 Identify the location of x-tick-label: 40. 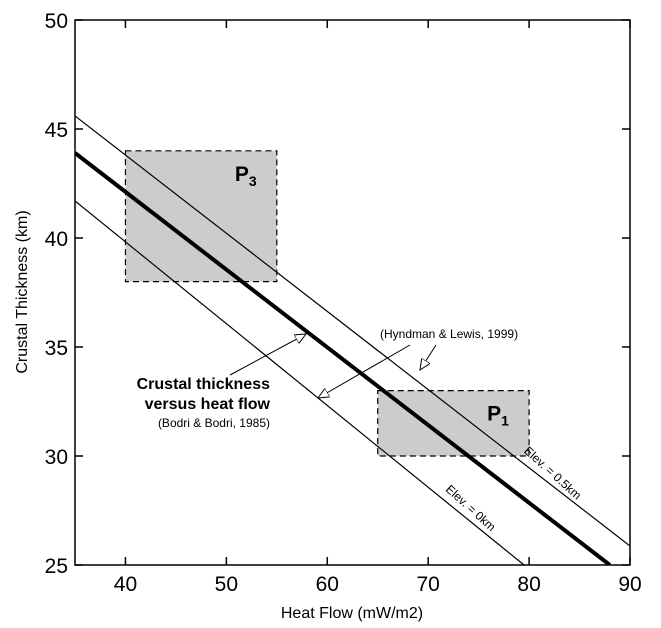
(125, 584).